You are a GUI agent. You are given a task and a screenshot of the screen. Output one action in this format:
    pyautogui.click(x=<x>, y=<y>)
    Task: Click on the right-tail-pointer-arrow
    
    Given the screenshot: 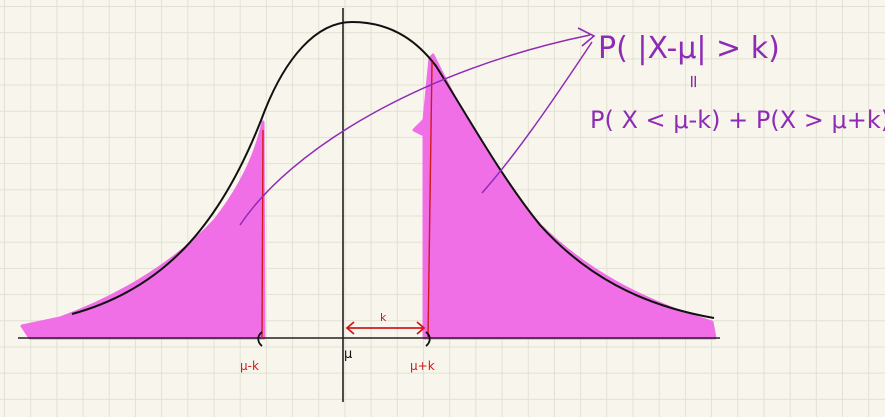 What is the action you would take?
    pyautogui.click(x=537, y=117)
    